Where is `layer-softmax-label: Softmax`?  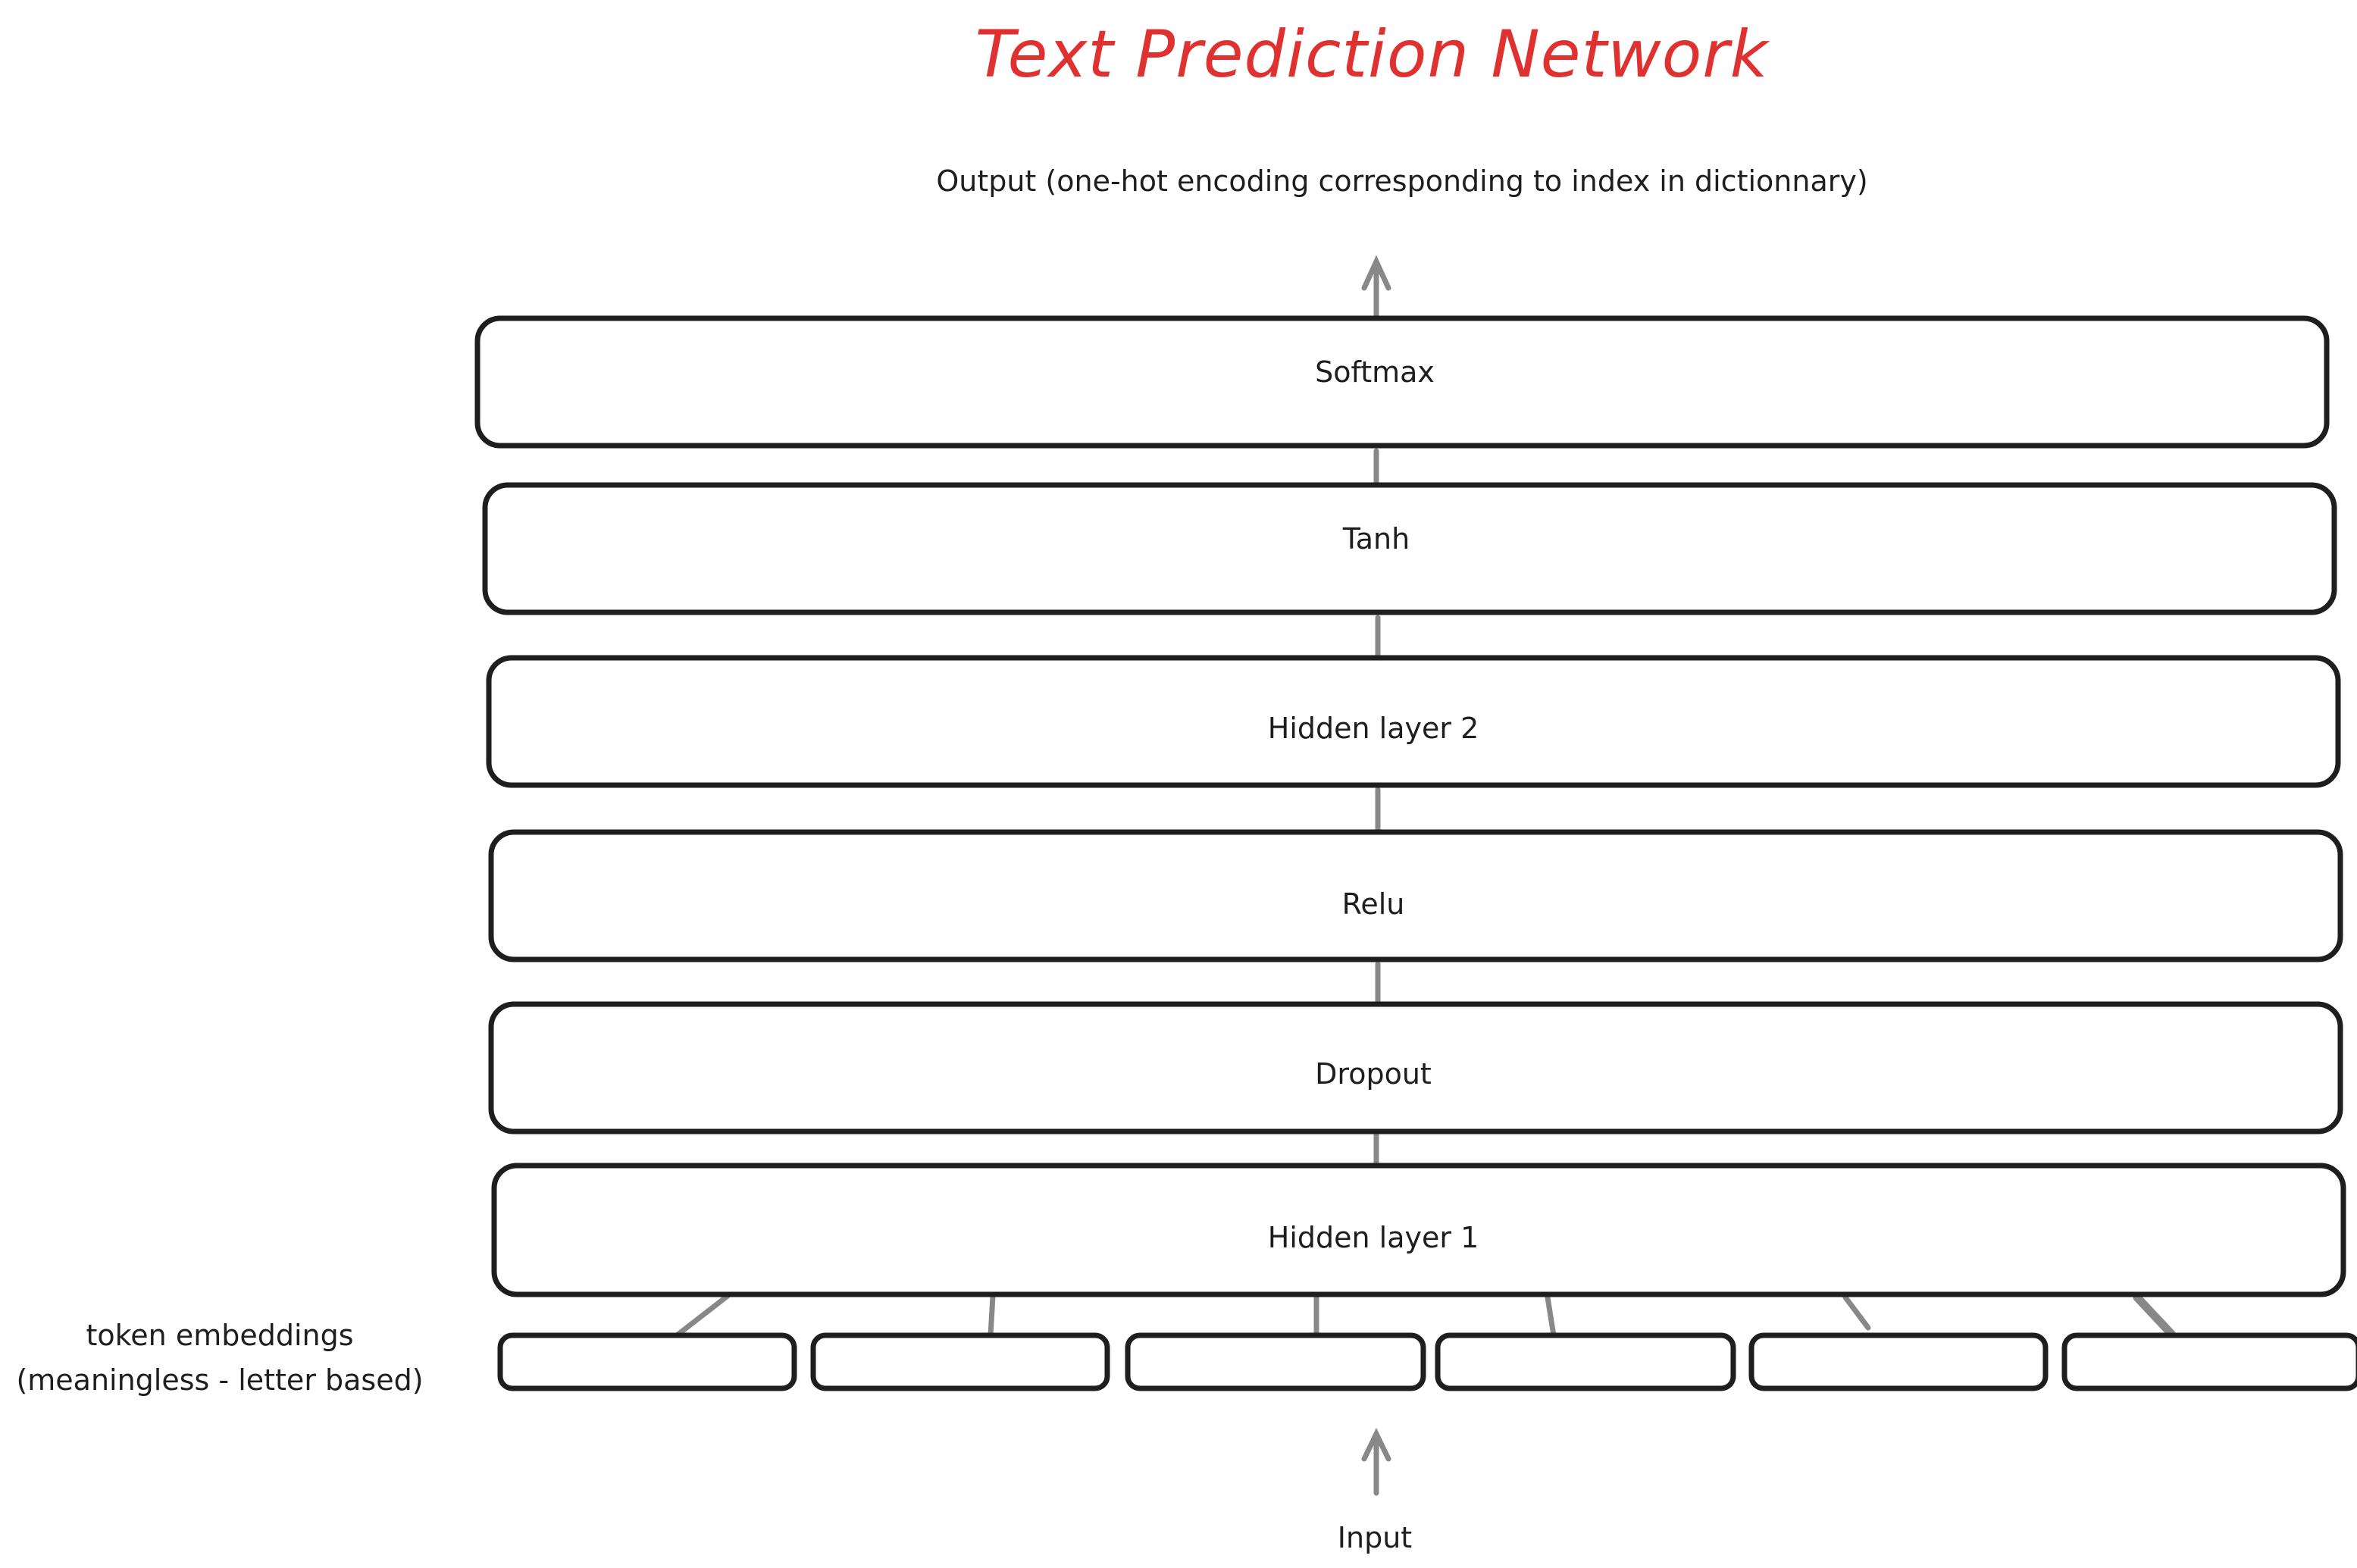
layer-softmax-label: Softmax is located at coordinates (1375, 372).